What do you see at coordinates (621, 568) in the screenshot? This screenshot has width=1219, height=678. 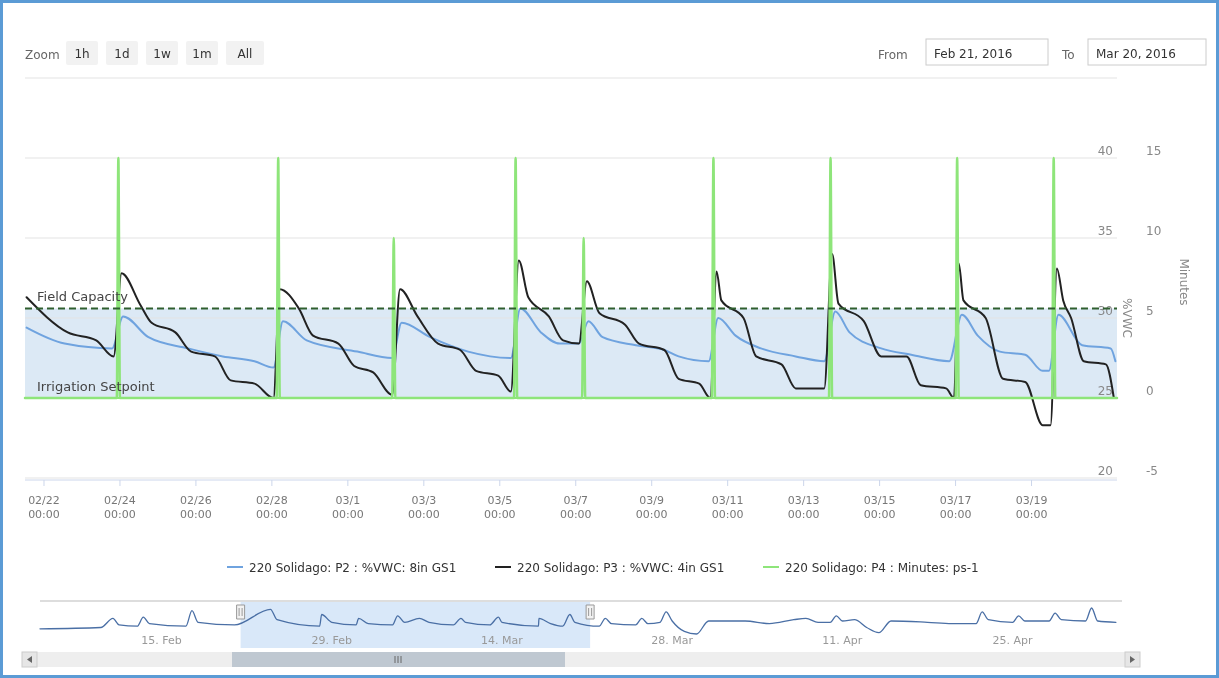 I see `legend-label: 220 Solidago: P3 : %VWC: 4in GS1` at bounding box center [621, 568].